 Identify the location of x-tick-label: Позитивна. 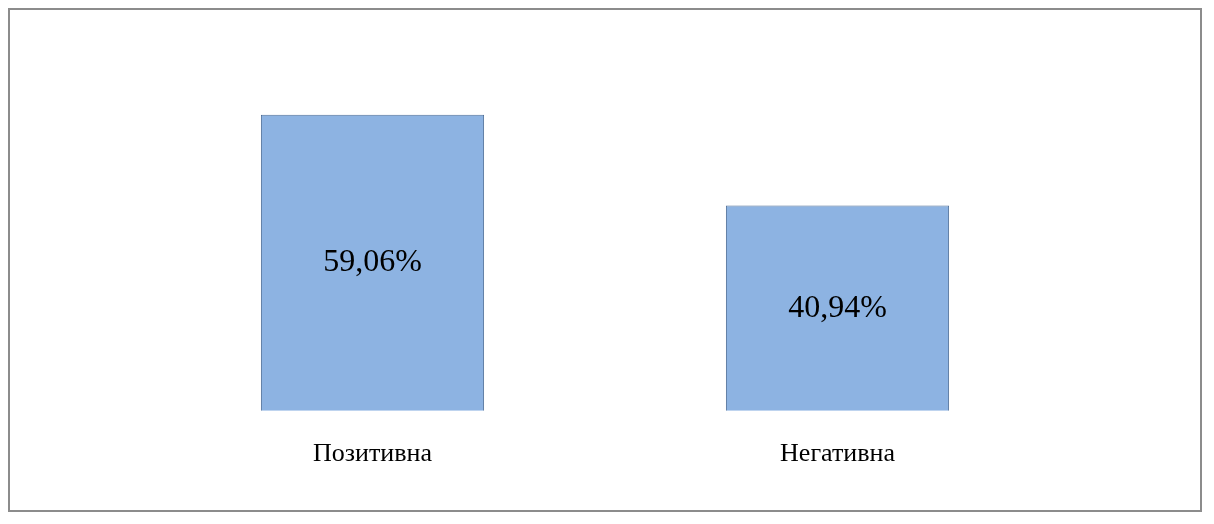
(373, 453).